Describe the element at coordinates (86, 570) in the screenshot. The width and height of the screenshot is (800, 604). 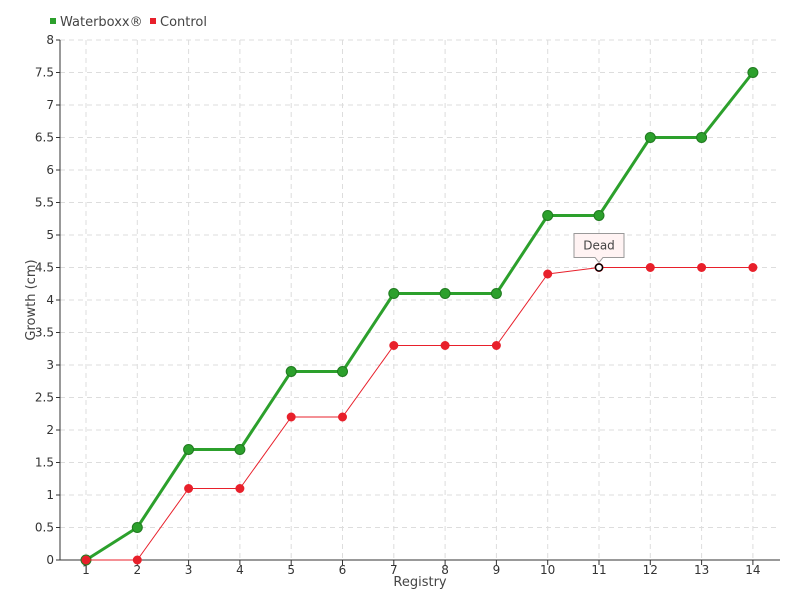
I see `x-tick-label: 1` at that location.